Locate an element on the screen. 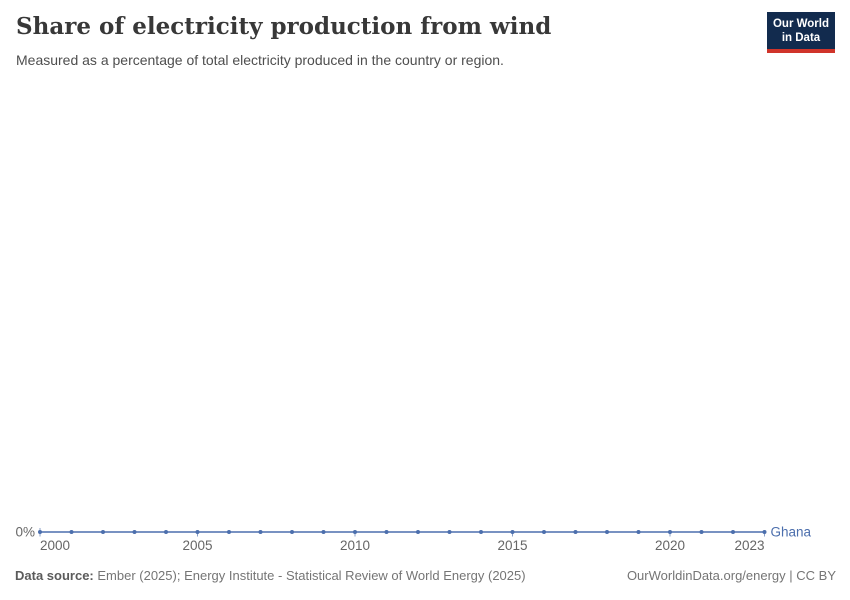 This screenshot has height=600, width=850. x-tick-label: 2020 is located at coordinates (670, 545).